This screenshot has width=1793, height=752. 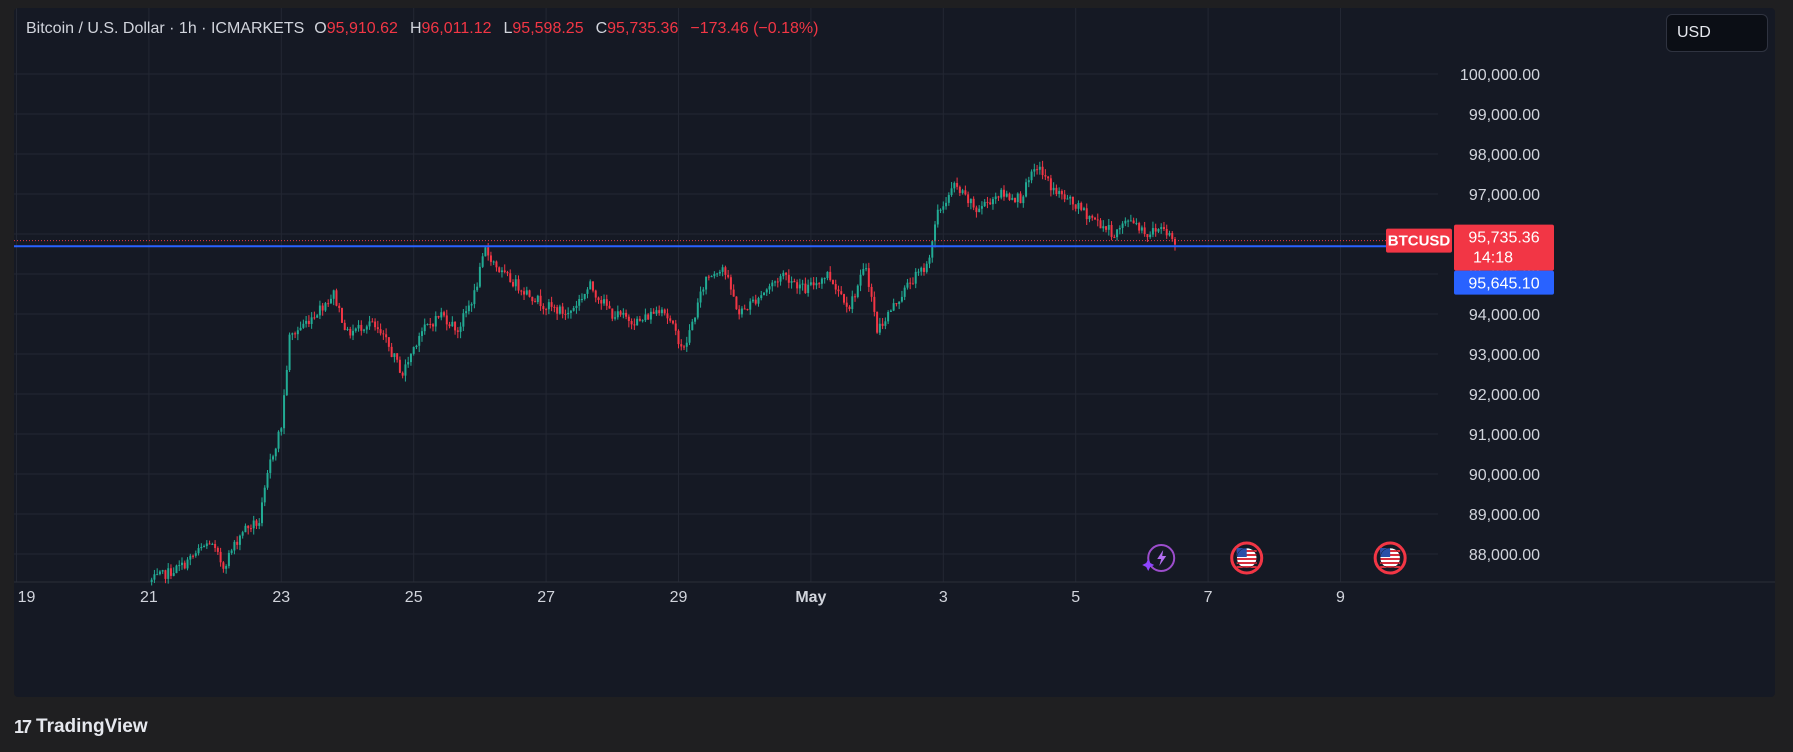 What do you see at coordinates (679, 597) in the screenshot?
I see `x-tick-label: 29` at bounding box center [679, 597].